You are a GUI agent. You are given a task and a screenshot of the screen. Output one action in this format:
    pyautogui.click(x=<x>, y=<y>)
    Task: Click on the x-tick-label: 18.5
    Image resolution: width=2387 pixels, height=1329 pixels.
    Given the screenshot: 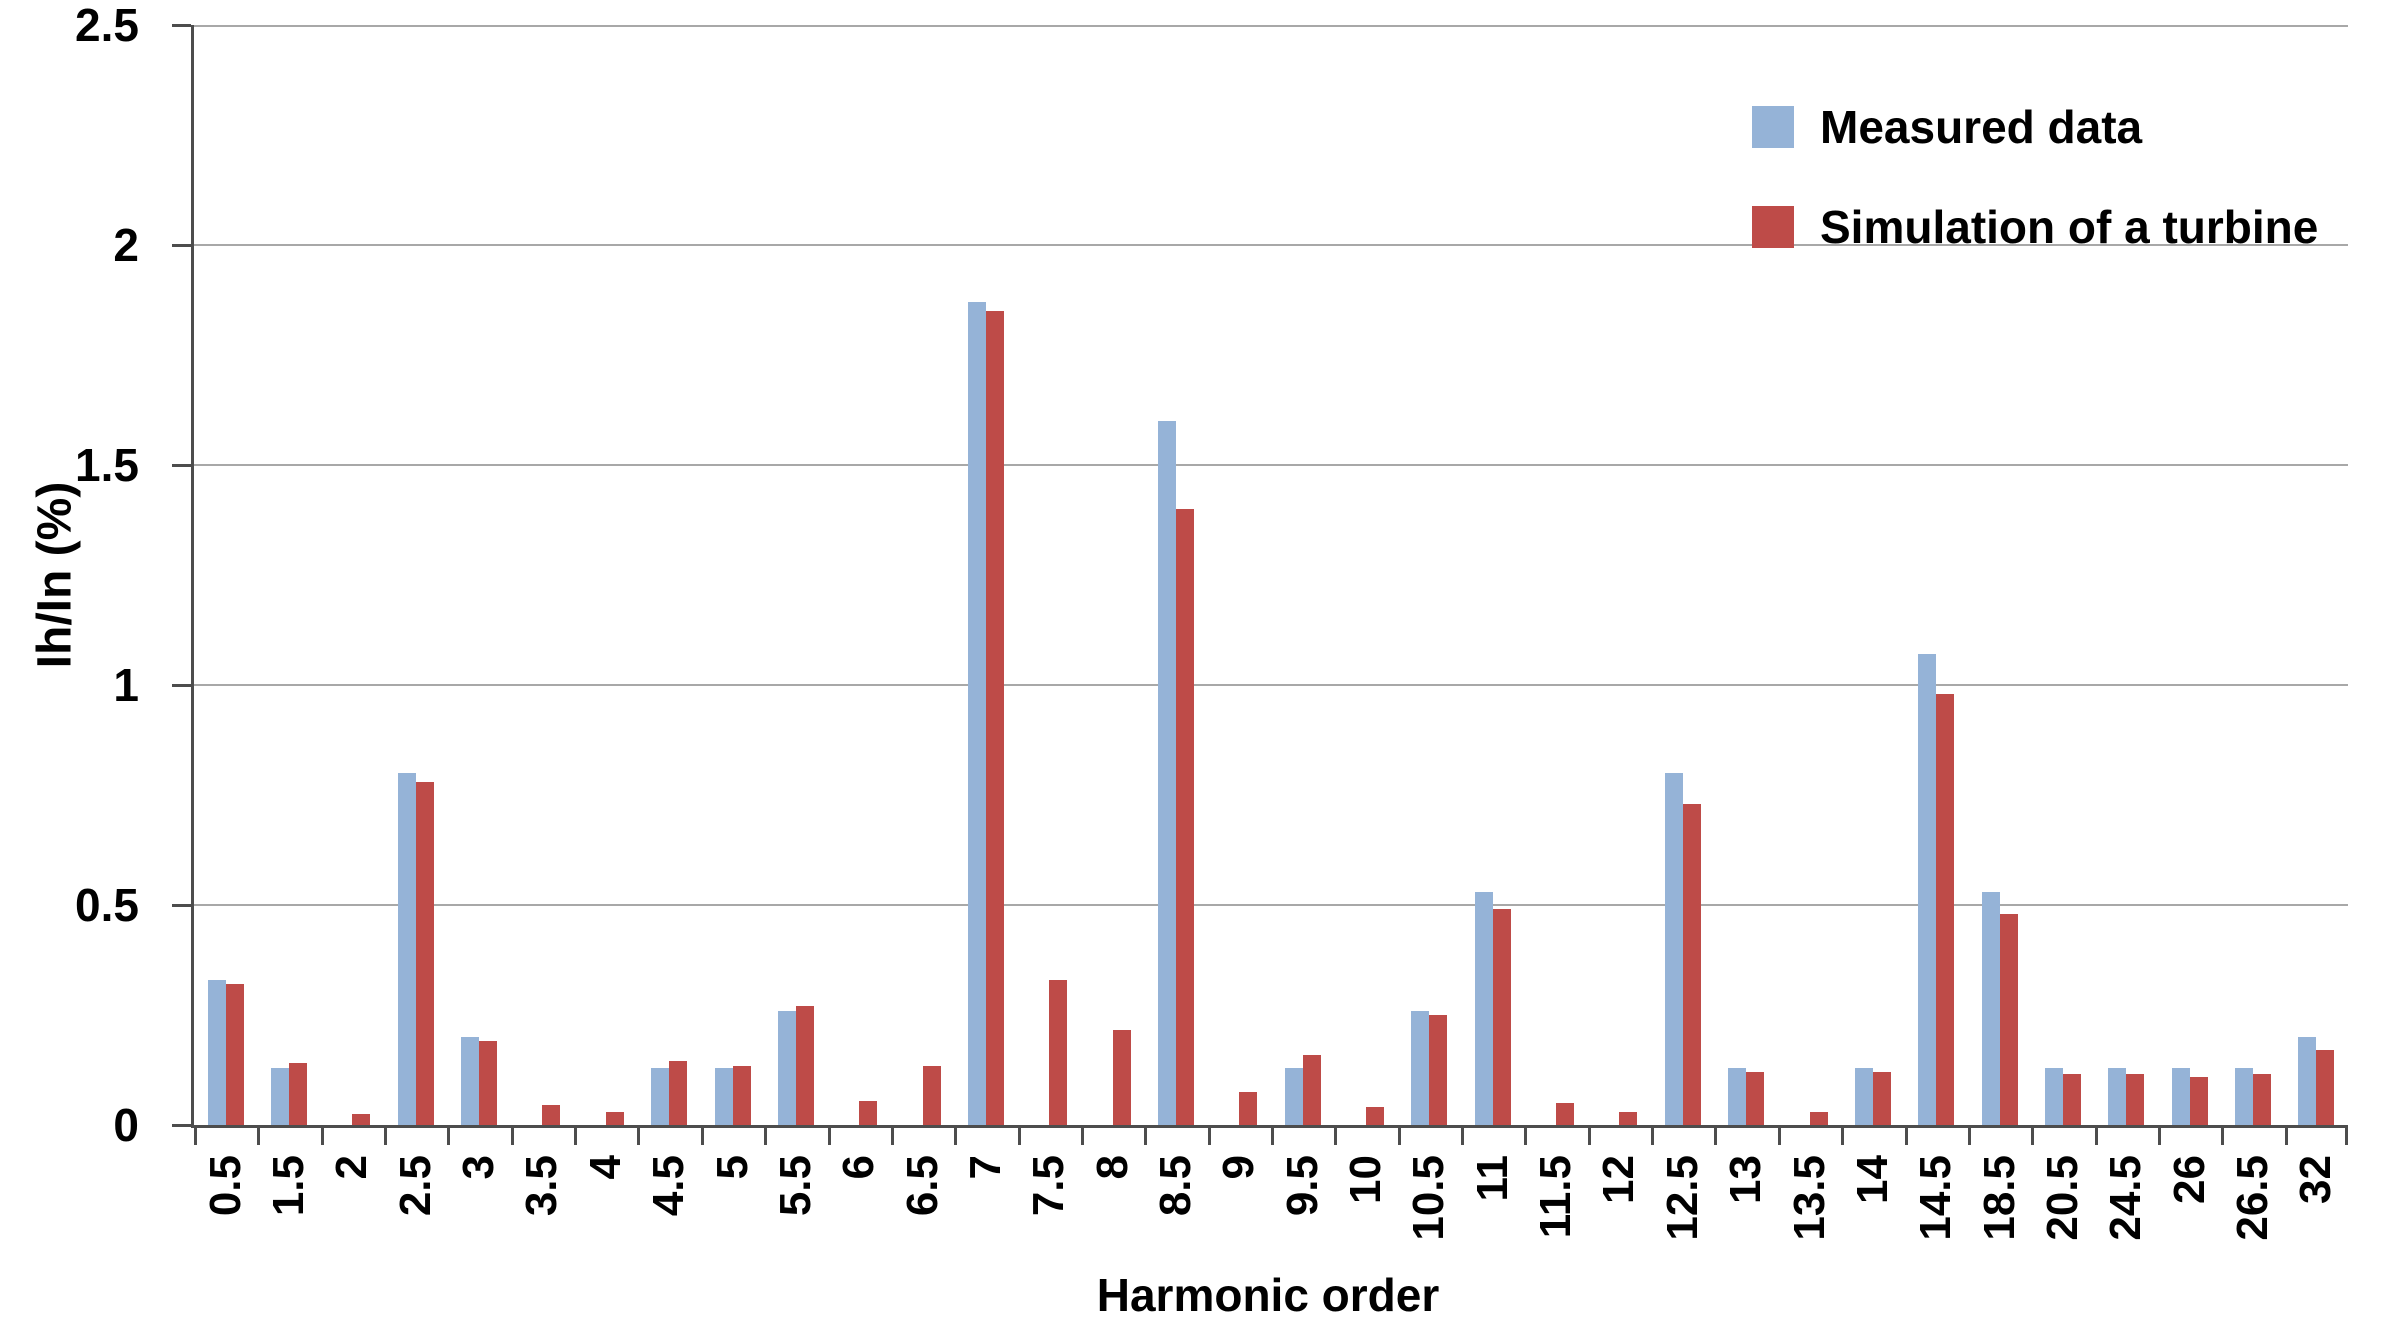 What is the action you would take?
    pyautogui.click(x=1999, y=1198)
    